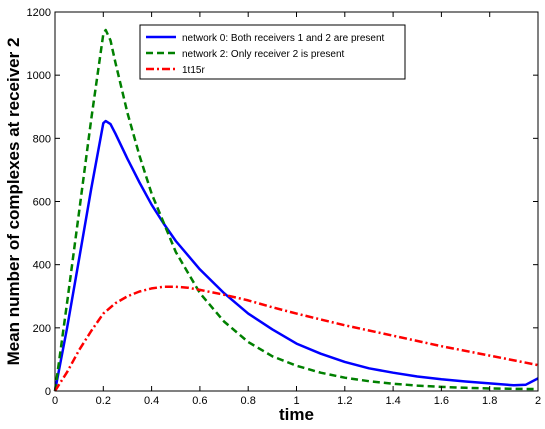 The image size is (545, 429). Describe the element at coordinates (42, 203) in the screenshot. I see `y-tick-label: 600` at that location.